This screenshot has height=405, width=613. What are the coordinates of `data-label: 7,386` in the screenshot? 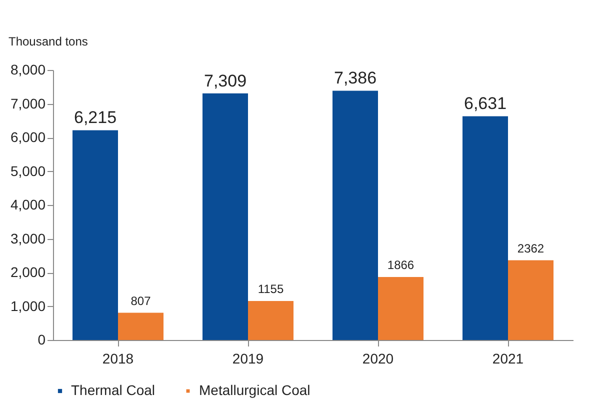 It's located at (355, 78).